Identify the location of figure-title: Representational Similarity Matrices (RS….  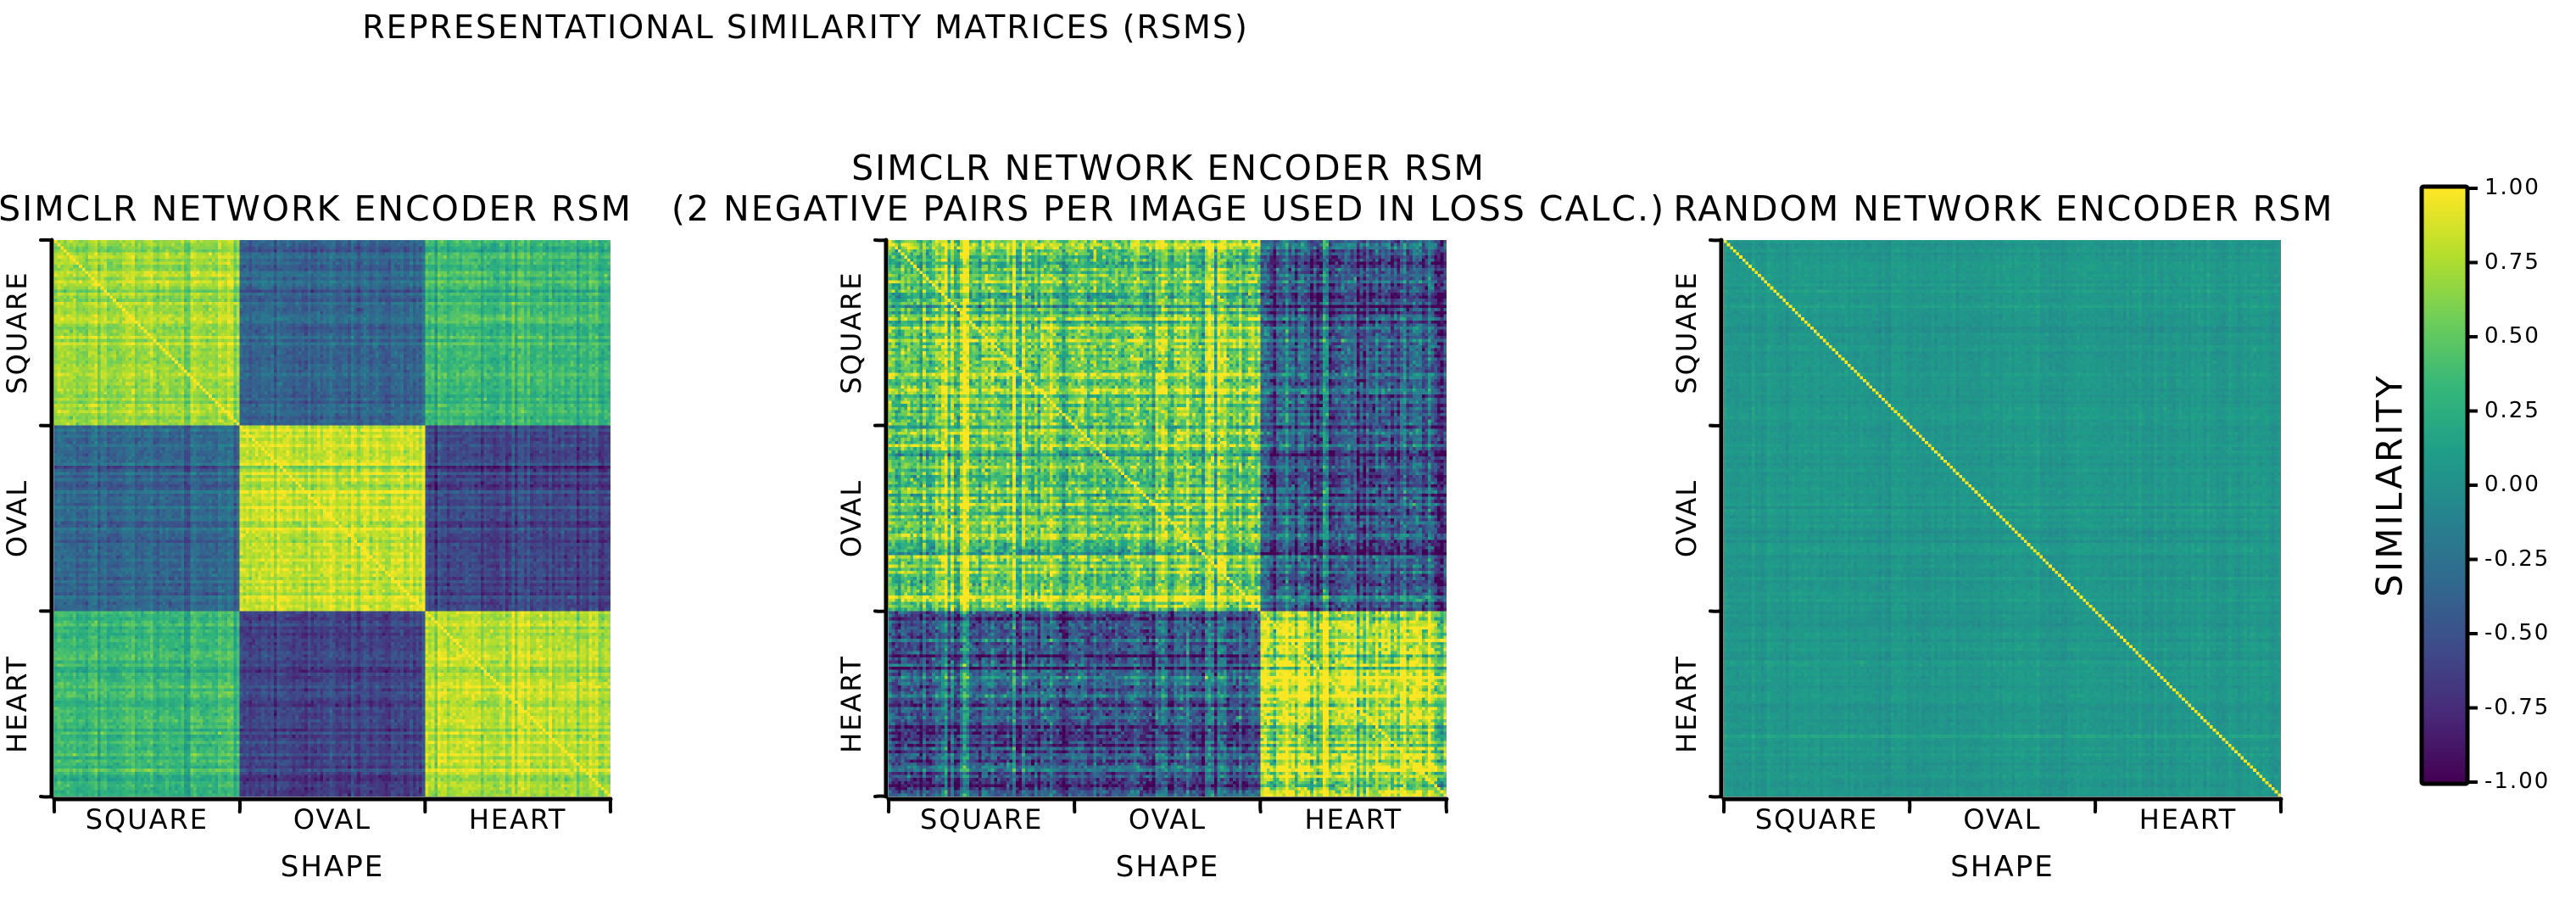
(805, 27).